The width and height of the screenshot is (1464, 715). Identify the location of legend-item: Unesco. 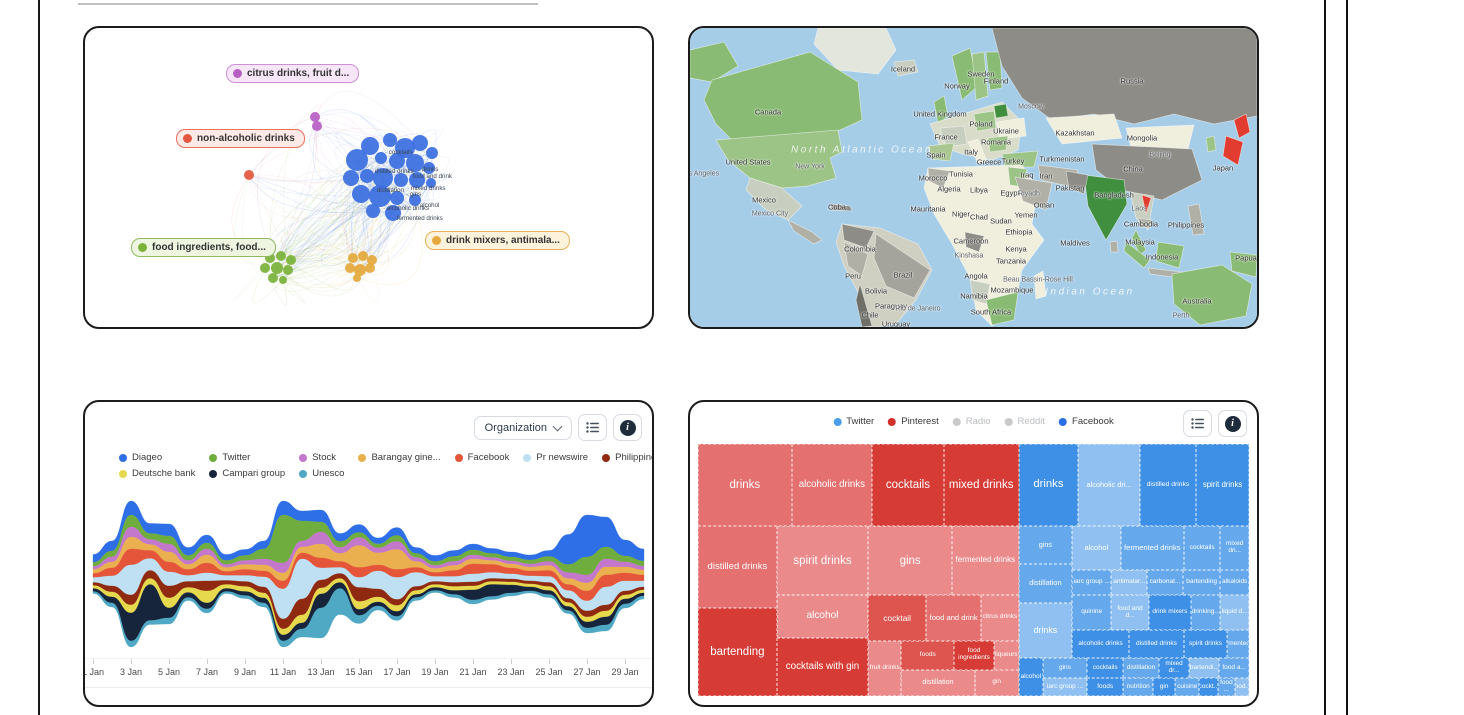
(321, 473).